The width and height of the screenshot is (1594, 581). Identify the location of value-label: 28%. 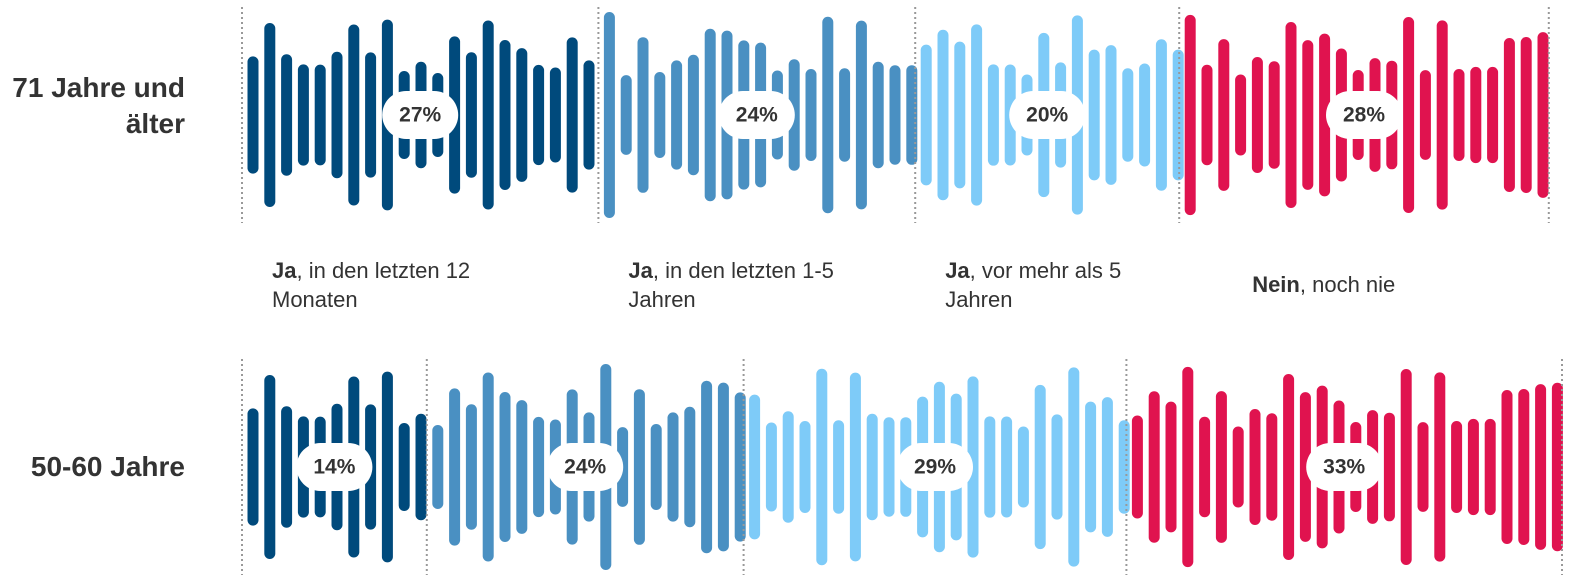
(1364, 115).